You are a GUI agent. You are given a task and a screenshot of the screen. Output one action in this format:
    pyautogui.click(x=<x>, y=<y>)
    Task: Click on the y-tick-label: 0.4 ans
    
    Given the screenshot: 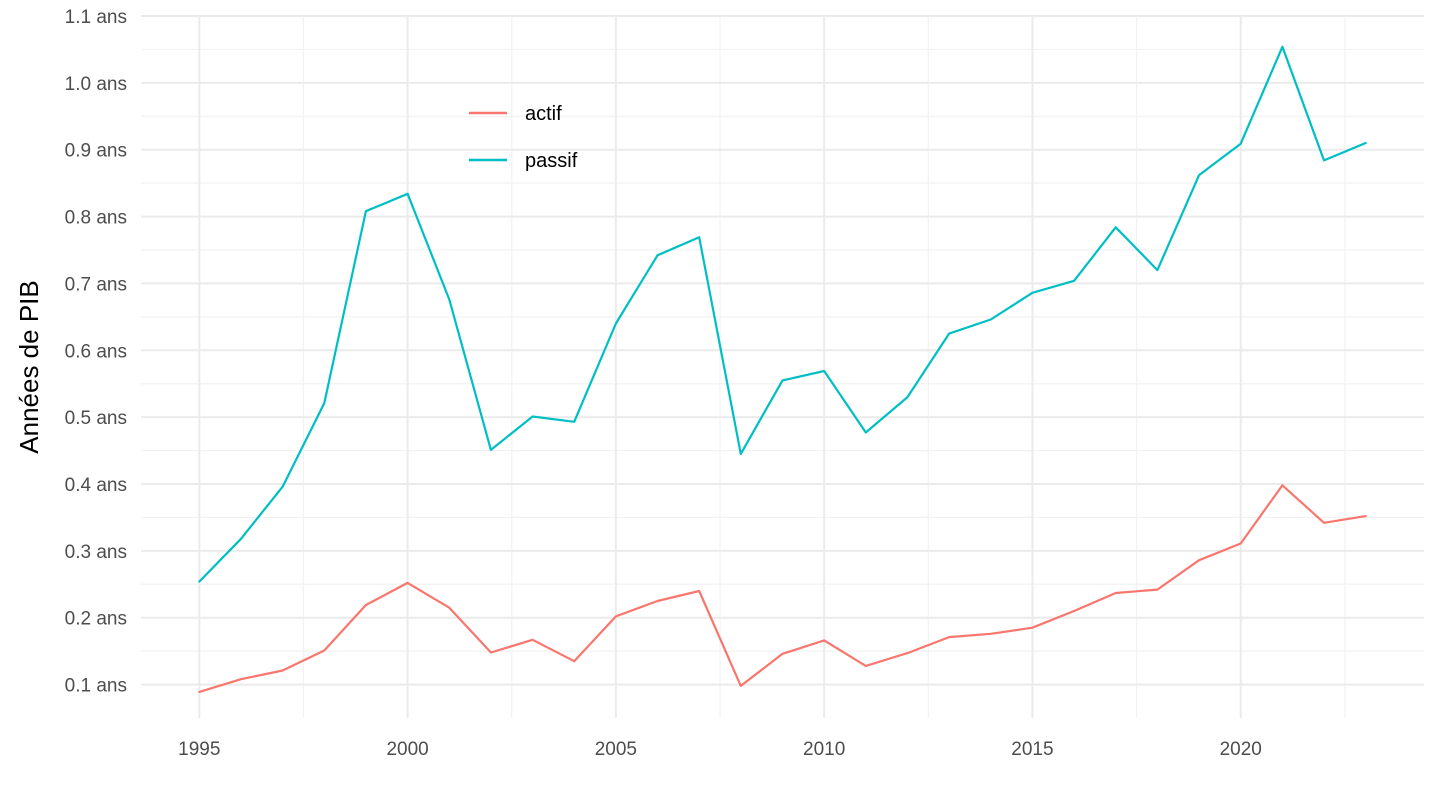 What is the action you would take?
    pyautogui.click(x=96, y=485)
    